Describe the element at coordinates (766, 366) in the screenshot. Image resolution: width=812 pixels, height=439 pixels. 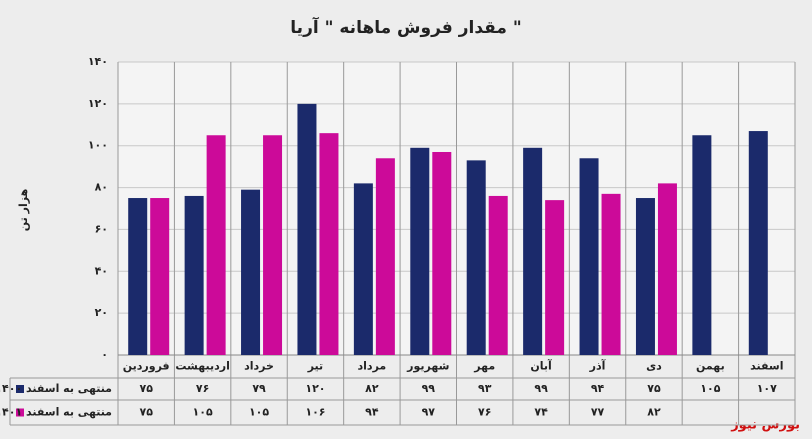
I see `x-tick-label: اسفند` at that location.